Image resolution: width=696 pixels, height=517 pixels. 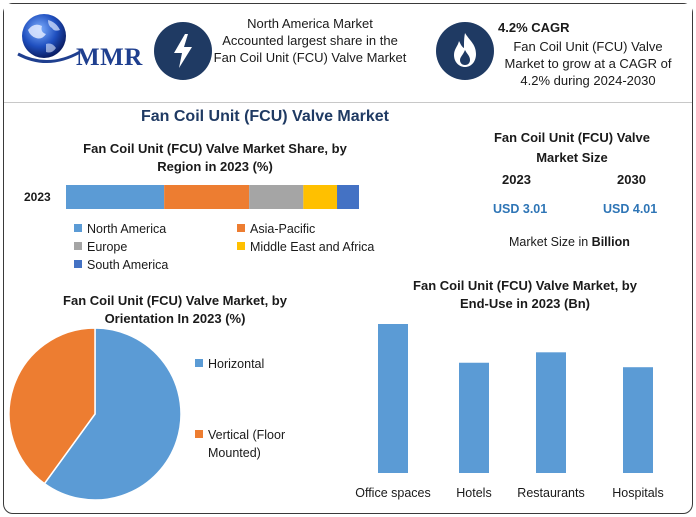 I want to click on legend-middle-east-africa: Middle East and Africa, so click(x=305, y=247).